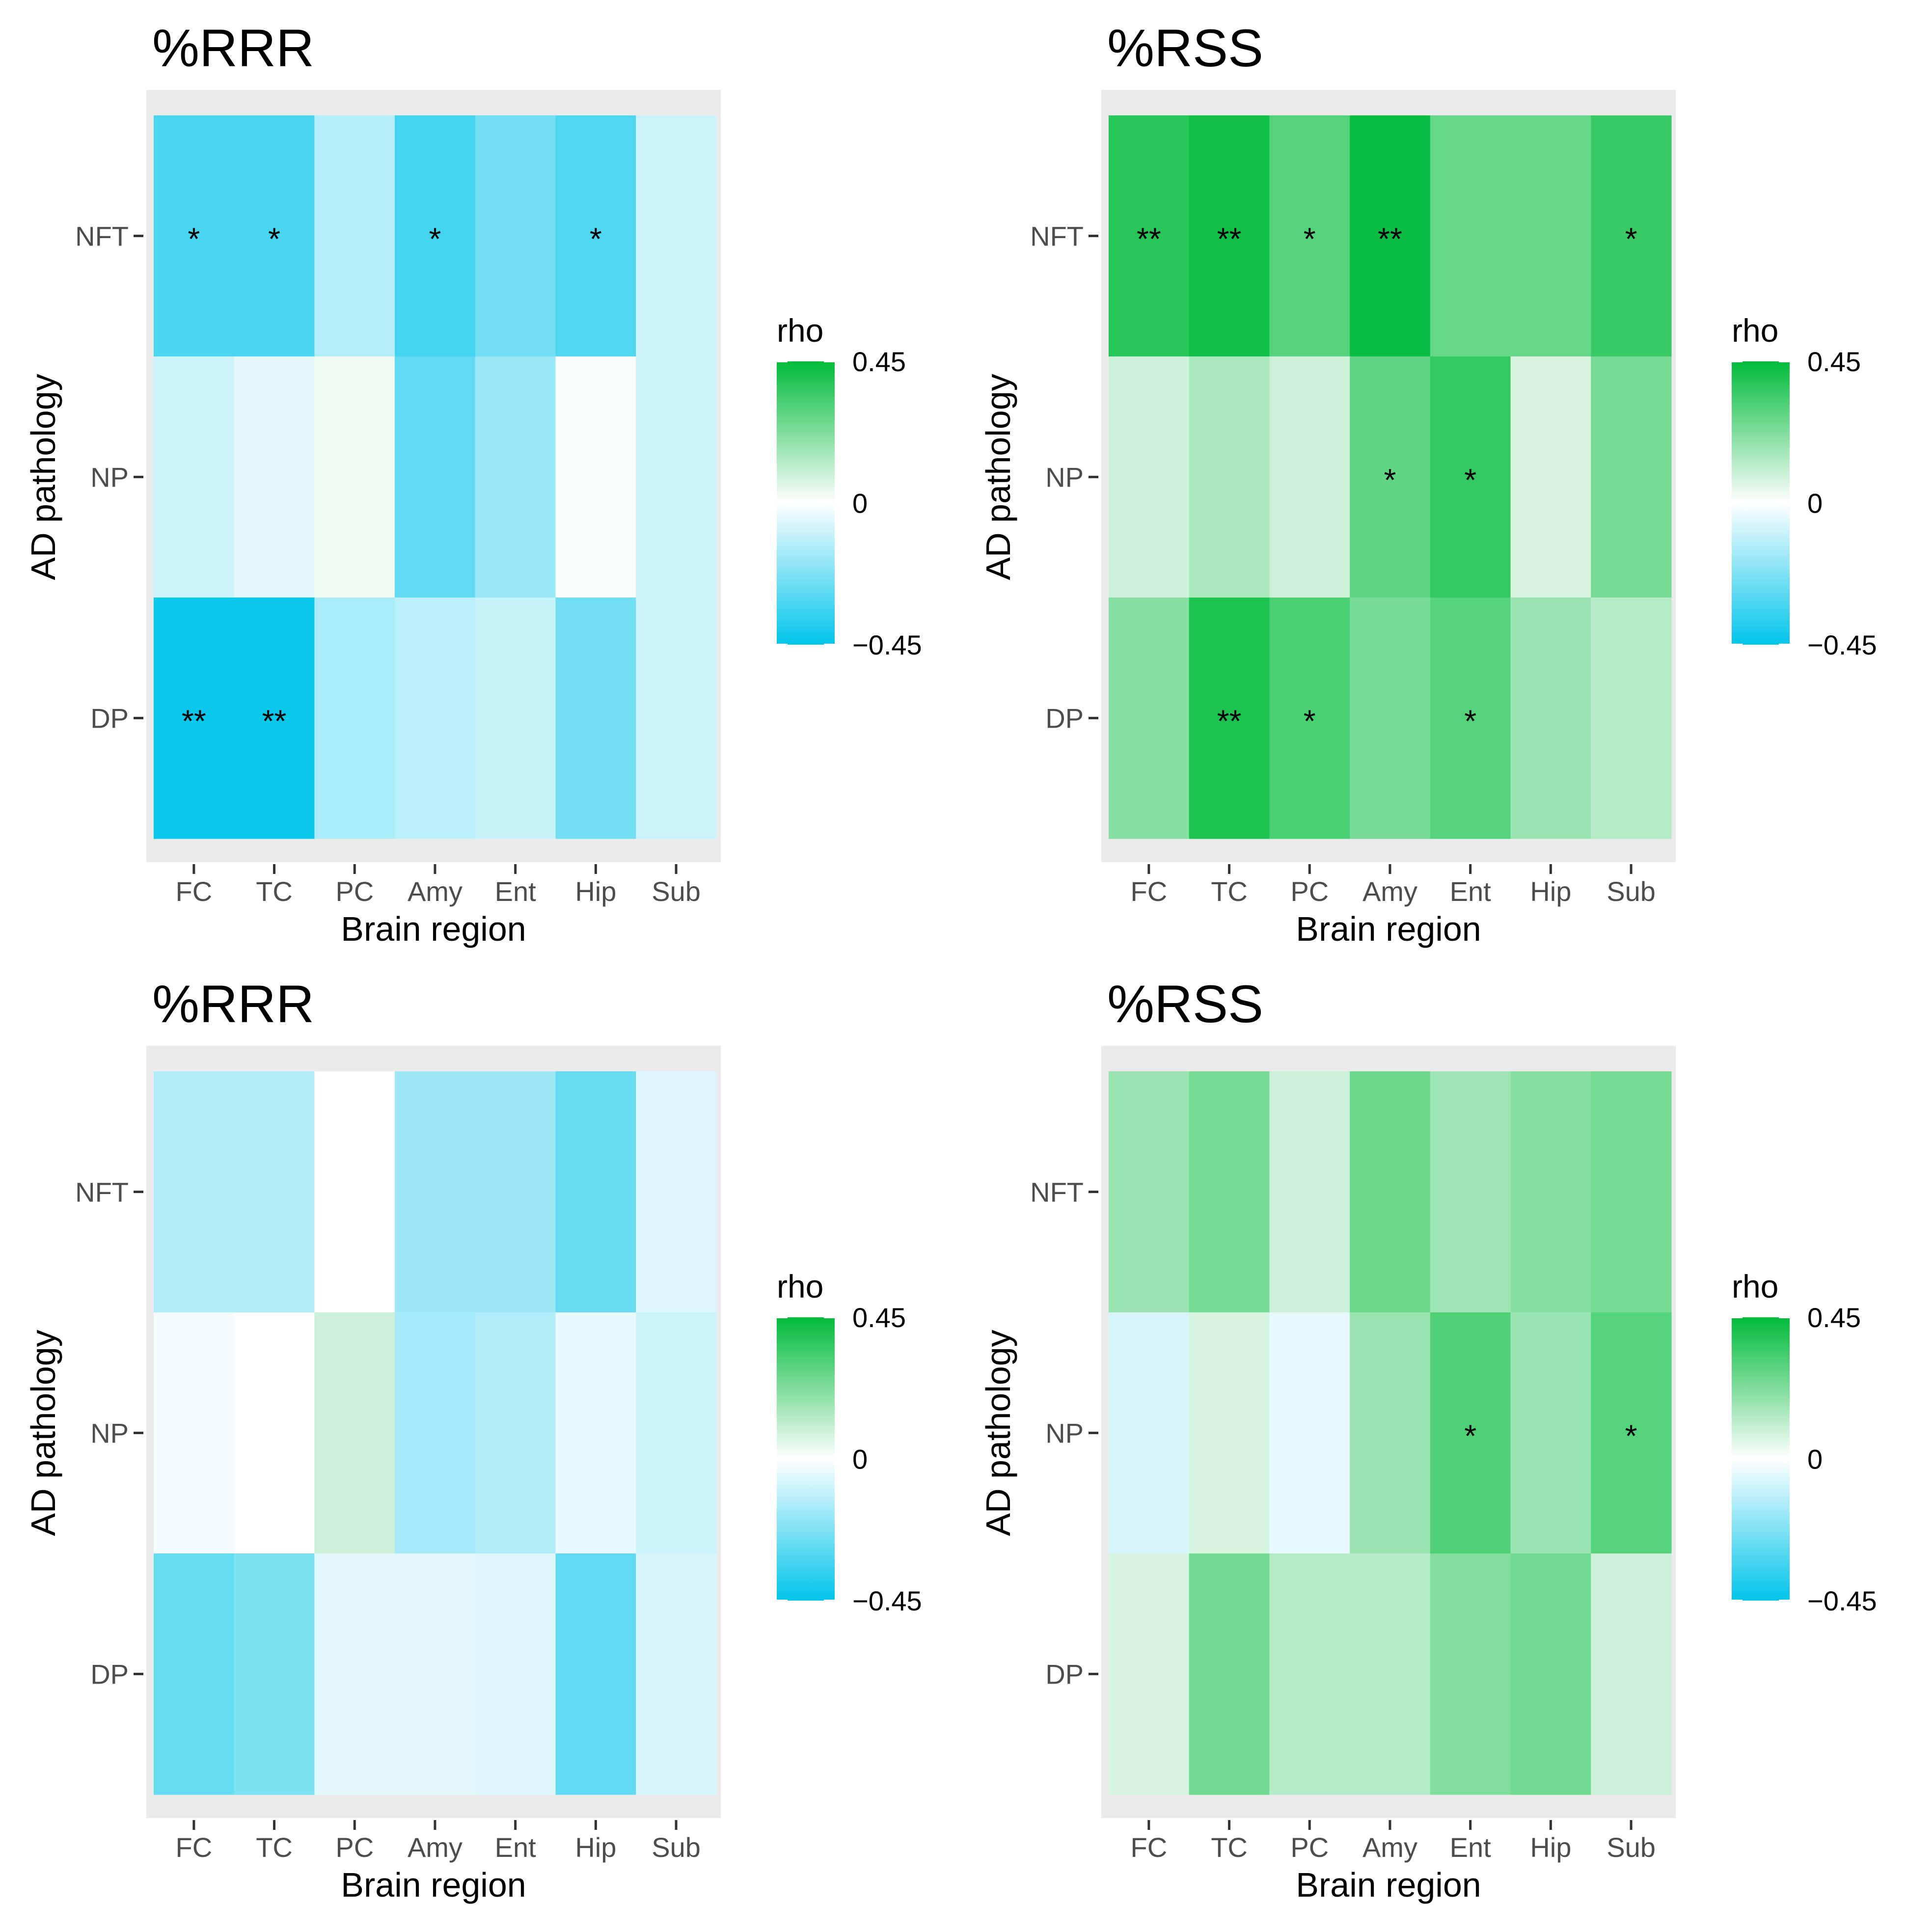 This screenshot has width=1907, height=1932. What do you see at coordinates (1185, 1004) in the screenshot?
I see `panel-title: %RSS` at bounding box center [1185, 1004].